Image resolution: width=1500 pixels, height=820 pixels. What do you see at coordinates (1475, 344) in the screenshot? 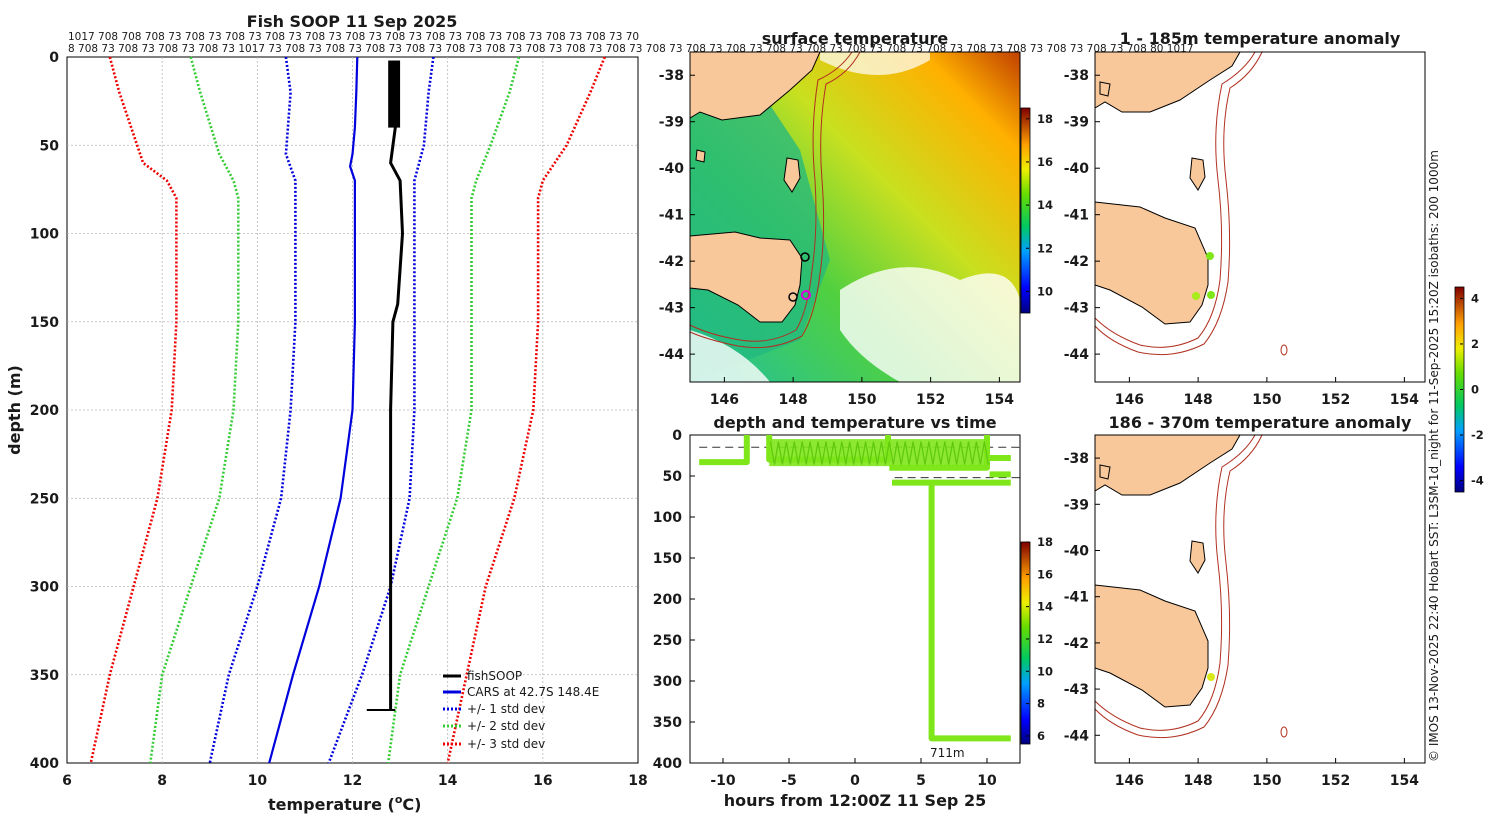
I see `colorbar-tick-label: 2` at bounding box center [1475, 344].